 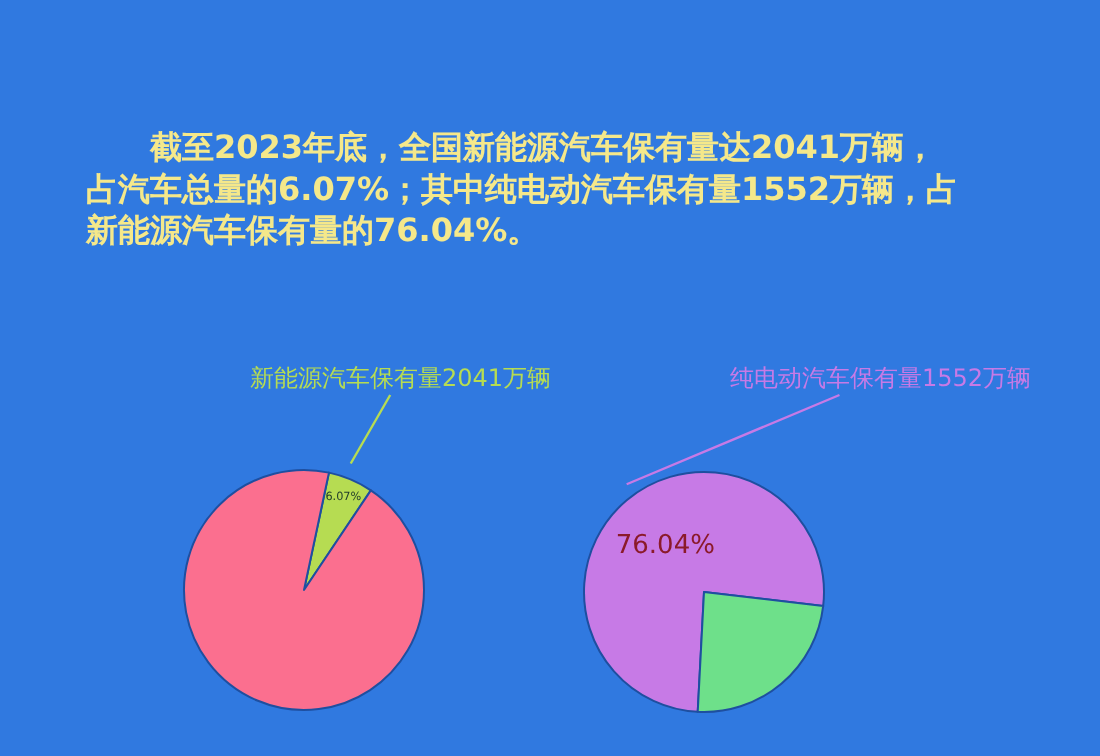 What do you see at coordinates (521, 189) in the screenshot?
I see `chart-title: 截至2023年底，全国新能源汽车保有量达2041万辆，占汽车总量的6.07%；其中纯电动汽车保有量1552万辆，占新能源汽车保有量的76.04%。` at bounding box center [521, 189].